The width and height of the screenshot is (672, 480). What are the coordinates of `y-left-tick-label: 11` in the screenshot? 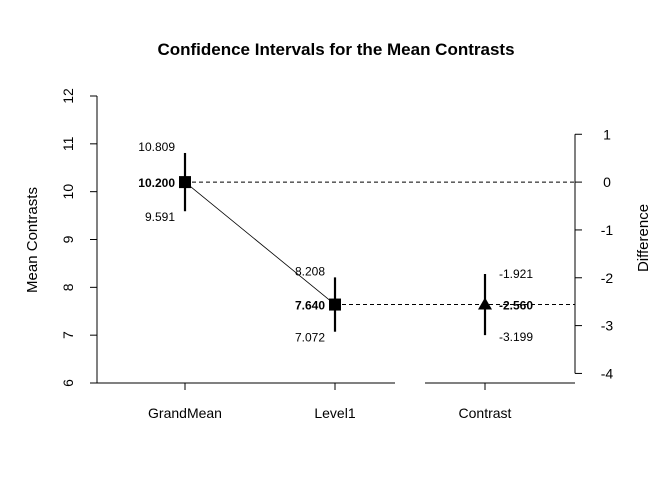 It's located at (68, 143).